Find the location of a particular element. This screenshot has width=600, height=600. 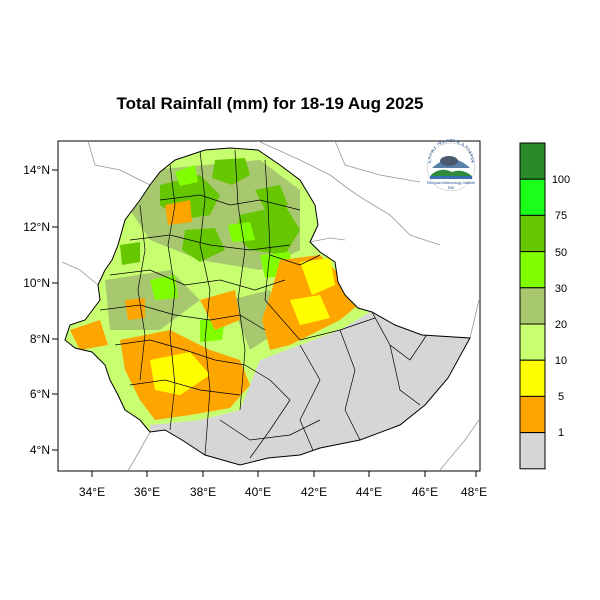

x-tick-label: 44°E is located at coordinates (369, 492).